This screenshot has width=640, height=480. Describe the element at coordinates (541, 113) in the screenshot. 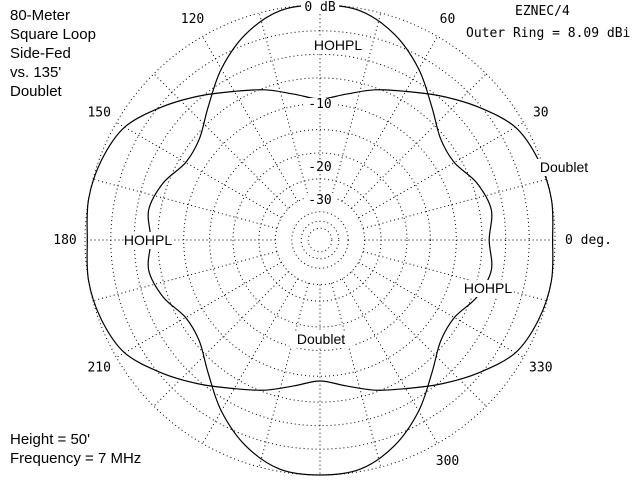

I see `angle-label: 30` at that location.